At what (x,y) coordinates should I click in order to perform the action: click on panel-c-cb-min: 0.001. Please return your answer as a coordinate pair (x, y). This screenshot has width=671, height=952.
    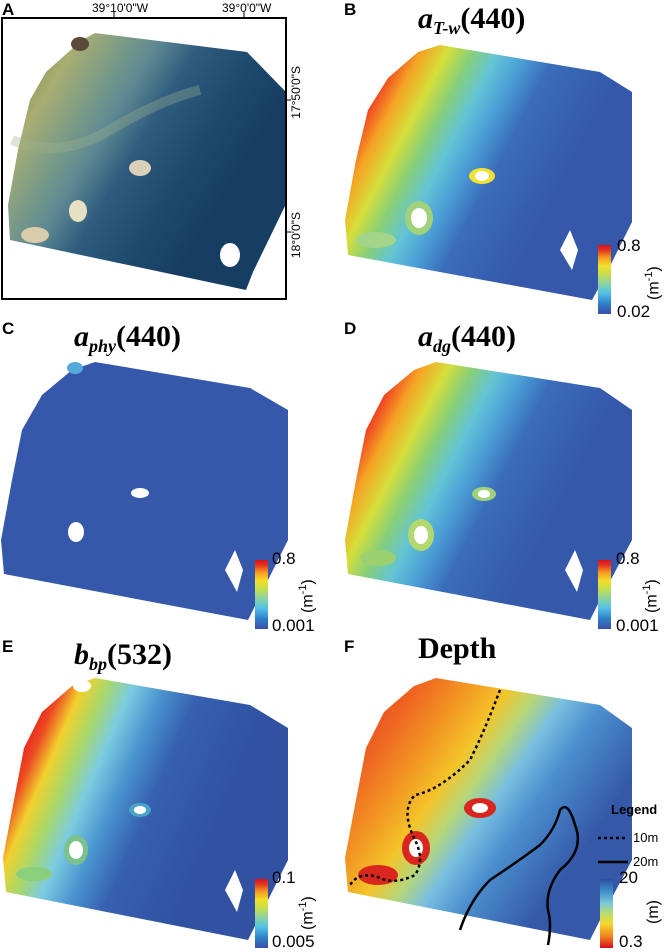
    Looking at the image, I should click on (293, 625).